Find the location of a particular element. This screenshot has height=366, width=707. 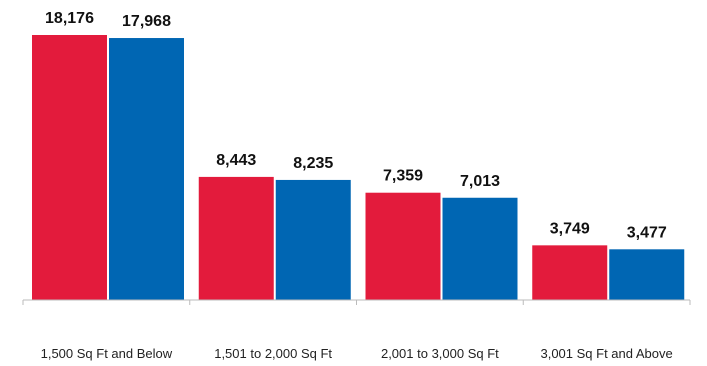

value-label-0-series-1: 17,968 is located at coordinates (146, 21).